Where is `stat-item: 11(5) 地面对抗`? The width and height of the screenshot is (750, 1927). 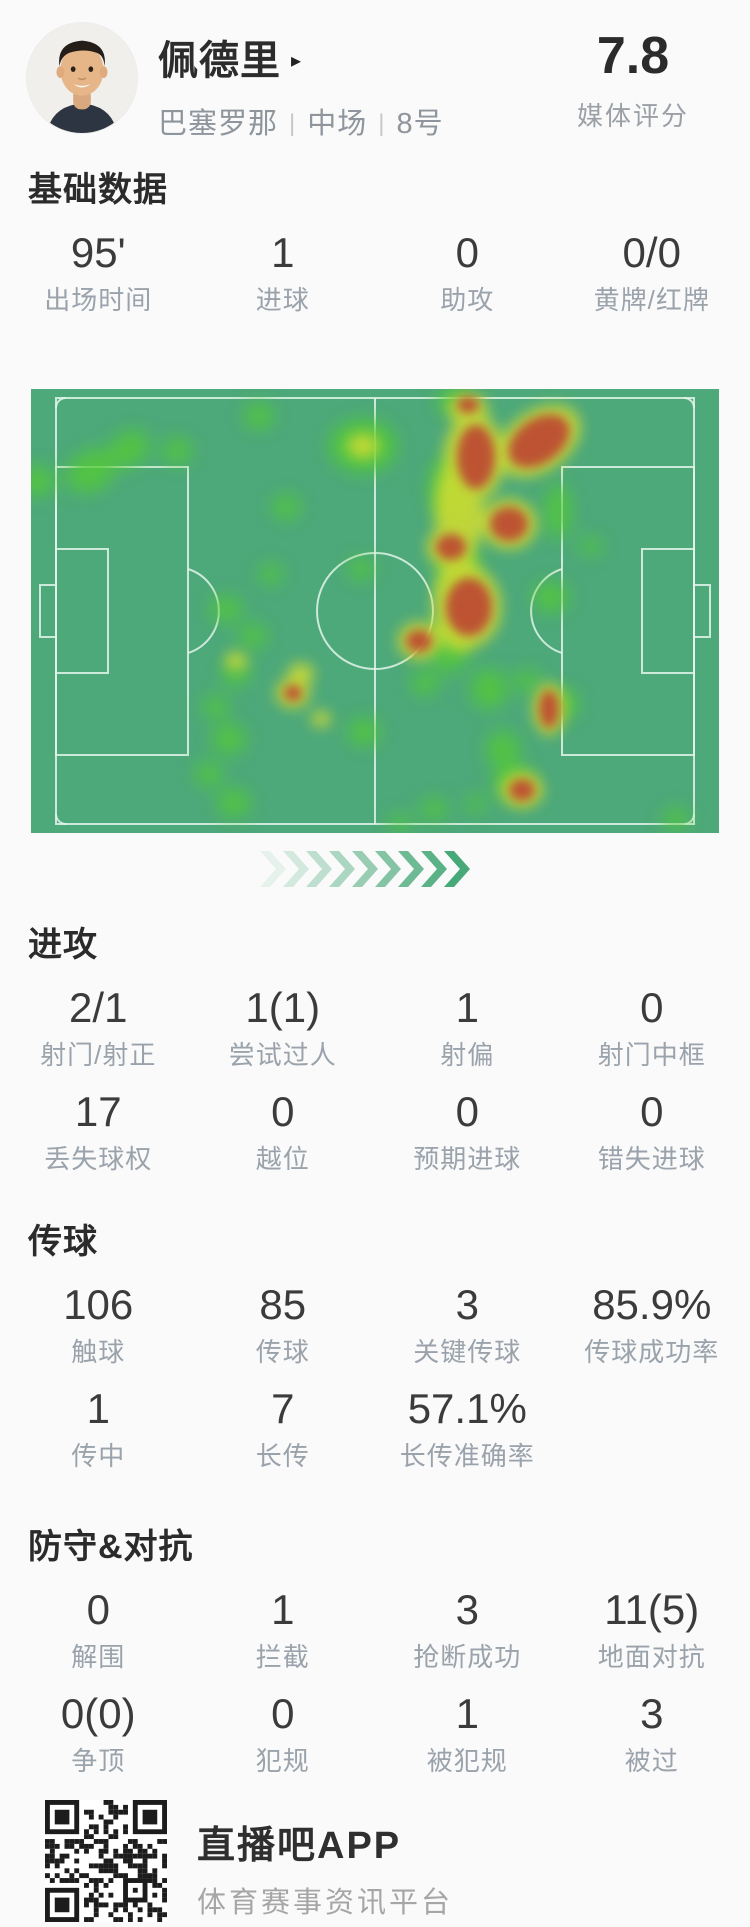
stat-item: 11(5) 地面对抗 is located at coordinates (652, 1629).